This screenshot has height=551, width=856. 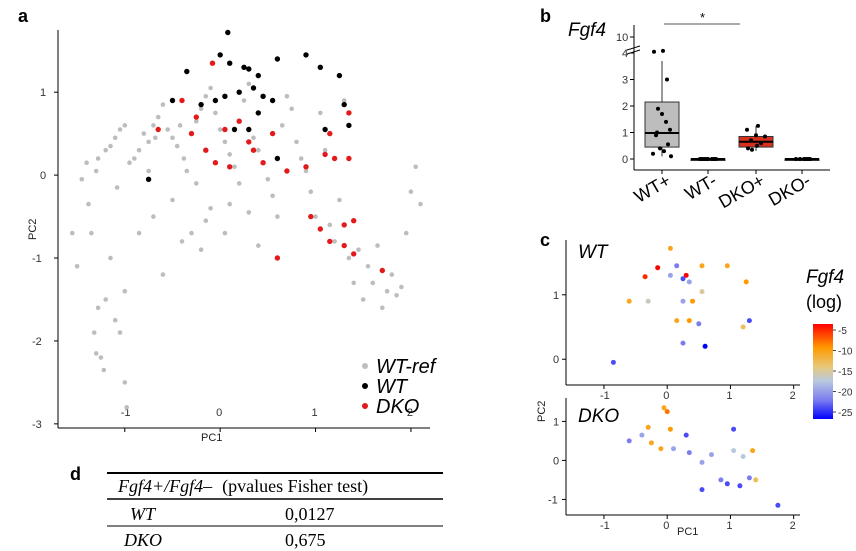 I want to click on box-WT+, so click(x=662, y=124).